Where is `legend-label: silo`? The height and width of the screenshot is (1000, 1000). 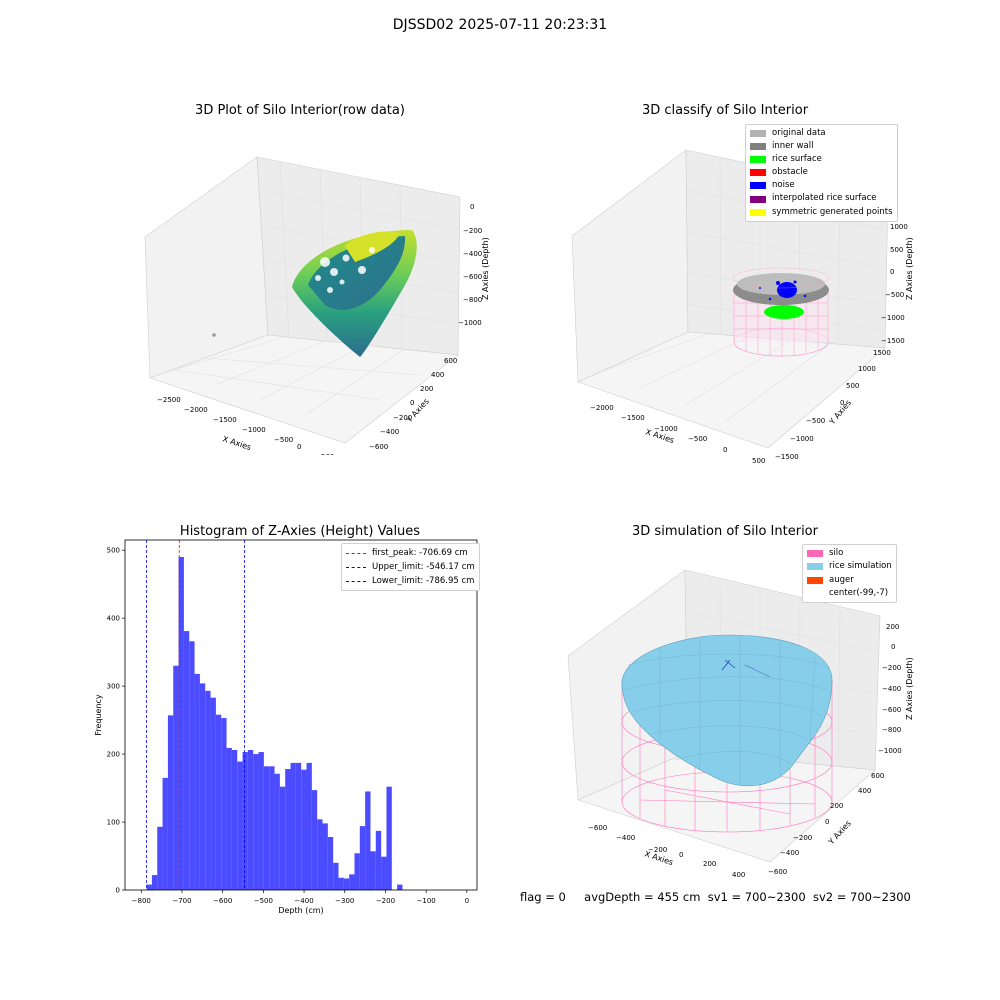 legend-label: silo is located at coordinates (836, 553).